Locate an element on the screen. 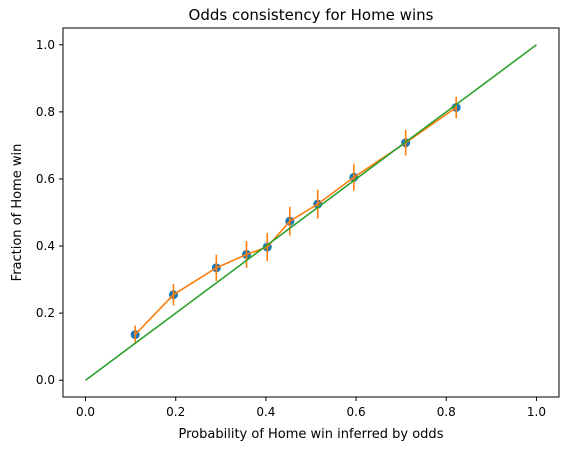 The image size is (564, 452). y-axis-ticks: 0.0 0.2 0.4 0.6 0.8 1.0 is located at coordinates (49, 212).